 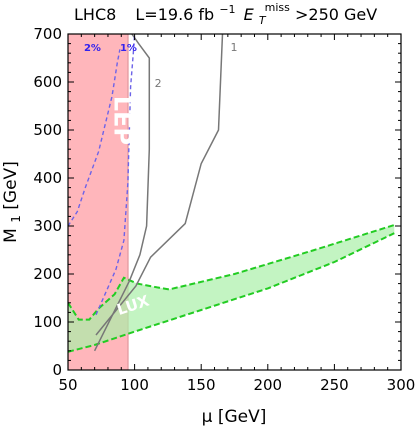 I want to click on y-axis-label-unit: [GeV], so click(x=11, y=185).